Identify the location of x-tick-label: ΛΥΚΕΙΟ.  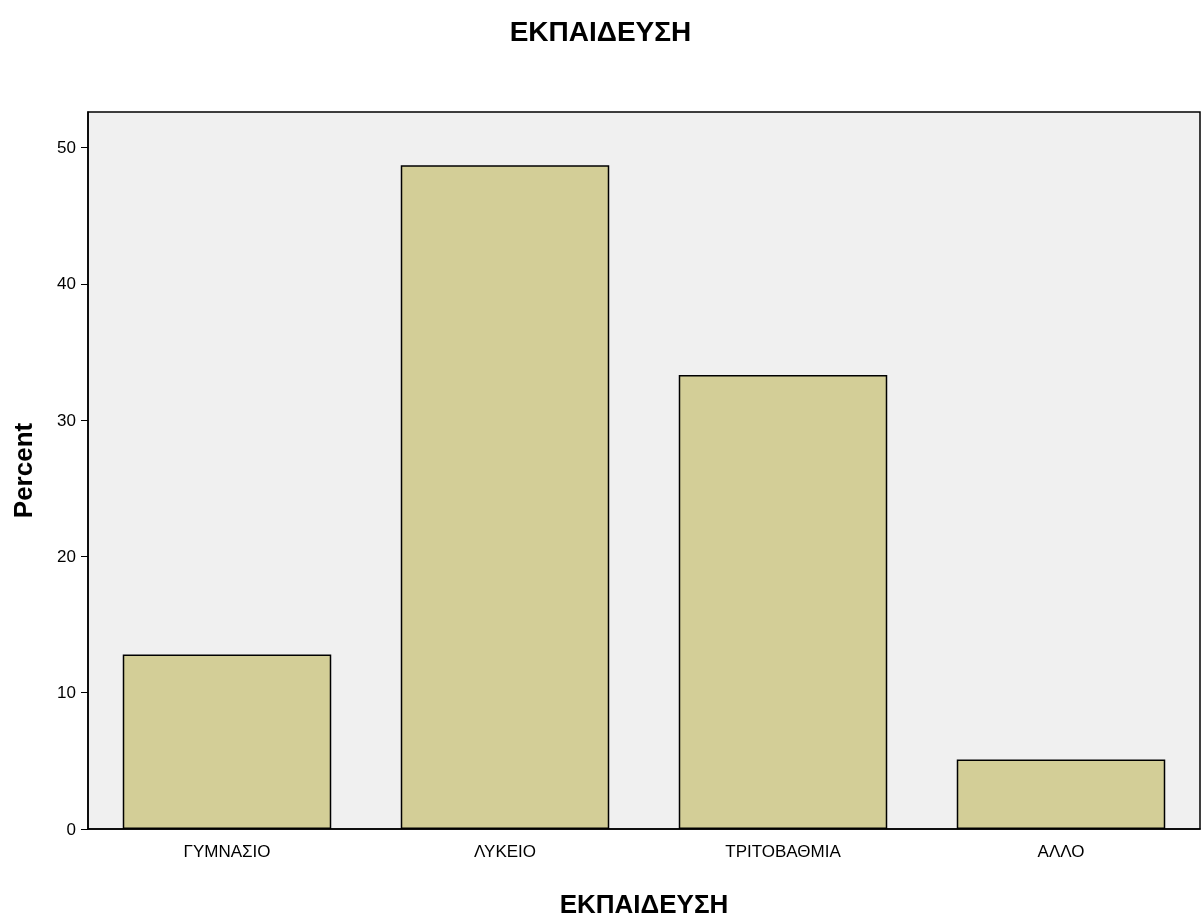
(505, 851).